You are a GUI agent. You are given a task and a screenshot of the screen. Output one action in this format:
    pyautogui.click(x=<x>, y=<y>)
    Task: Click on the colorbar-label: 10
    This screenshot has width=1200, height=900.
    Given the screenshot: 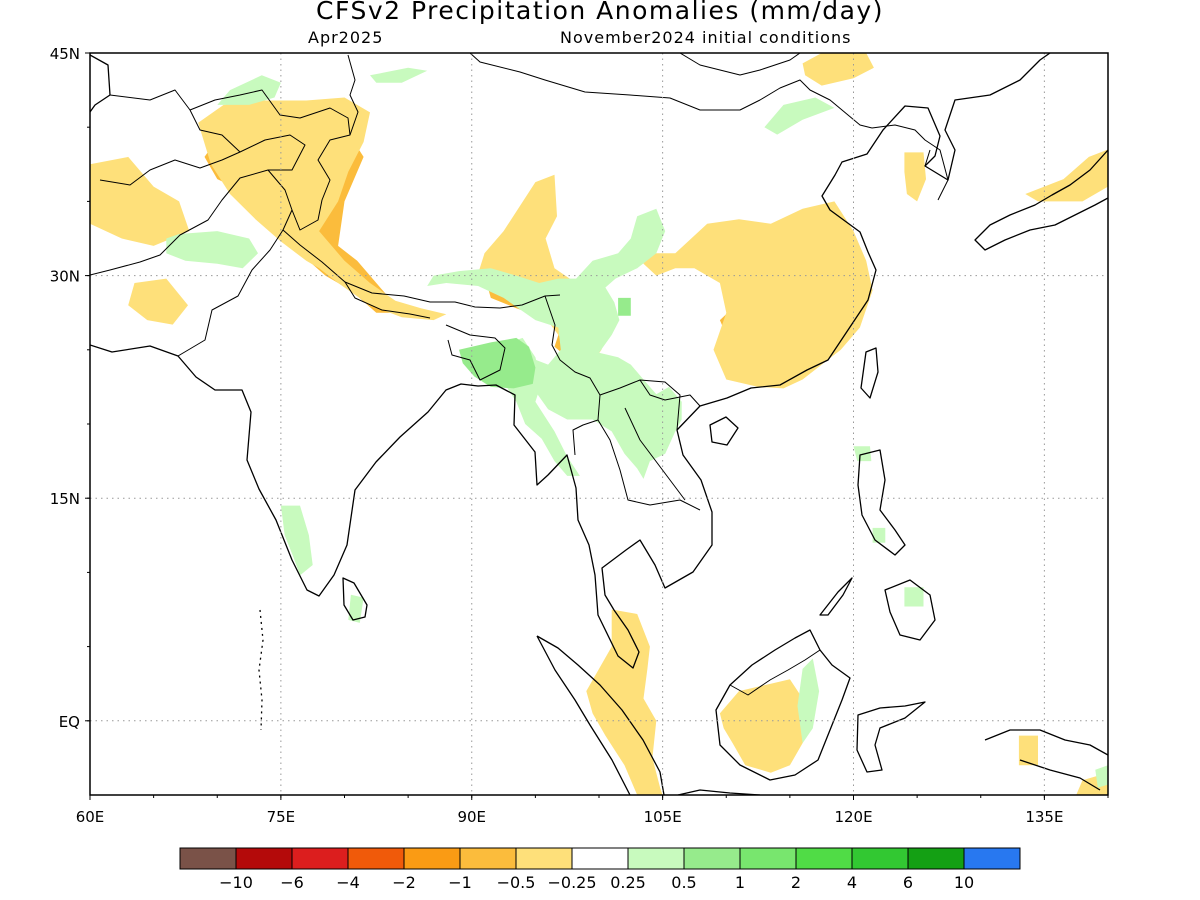 What is the action you would take?
    pyautogui.click(x=964, y=882)
    